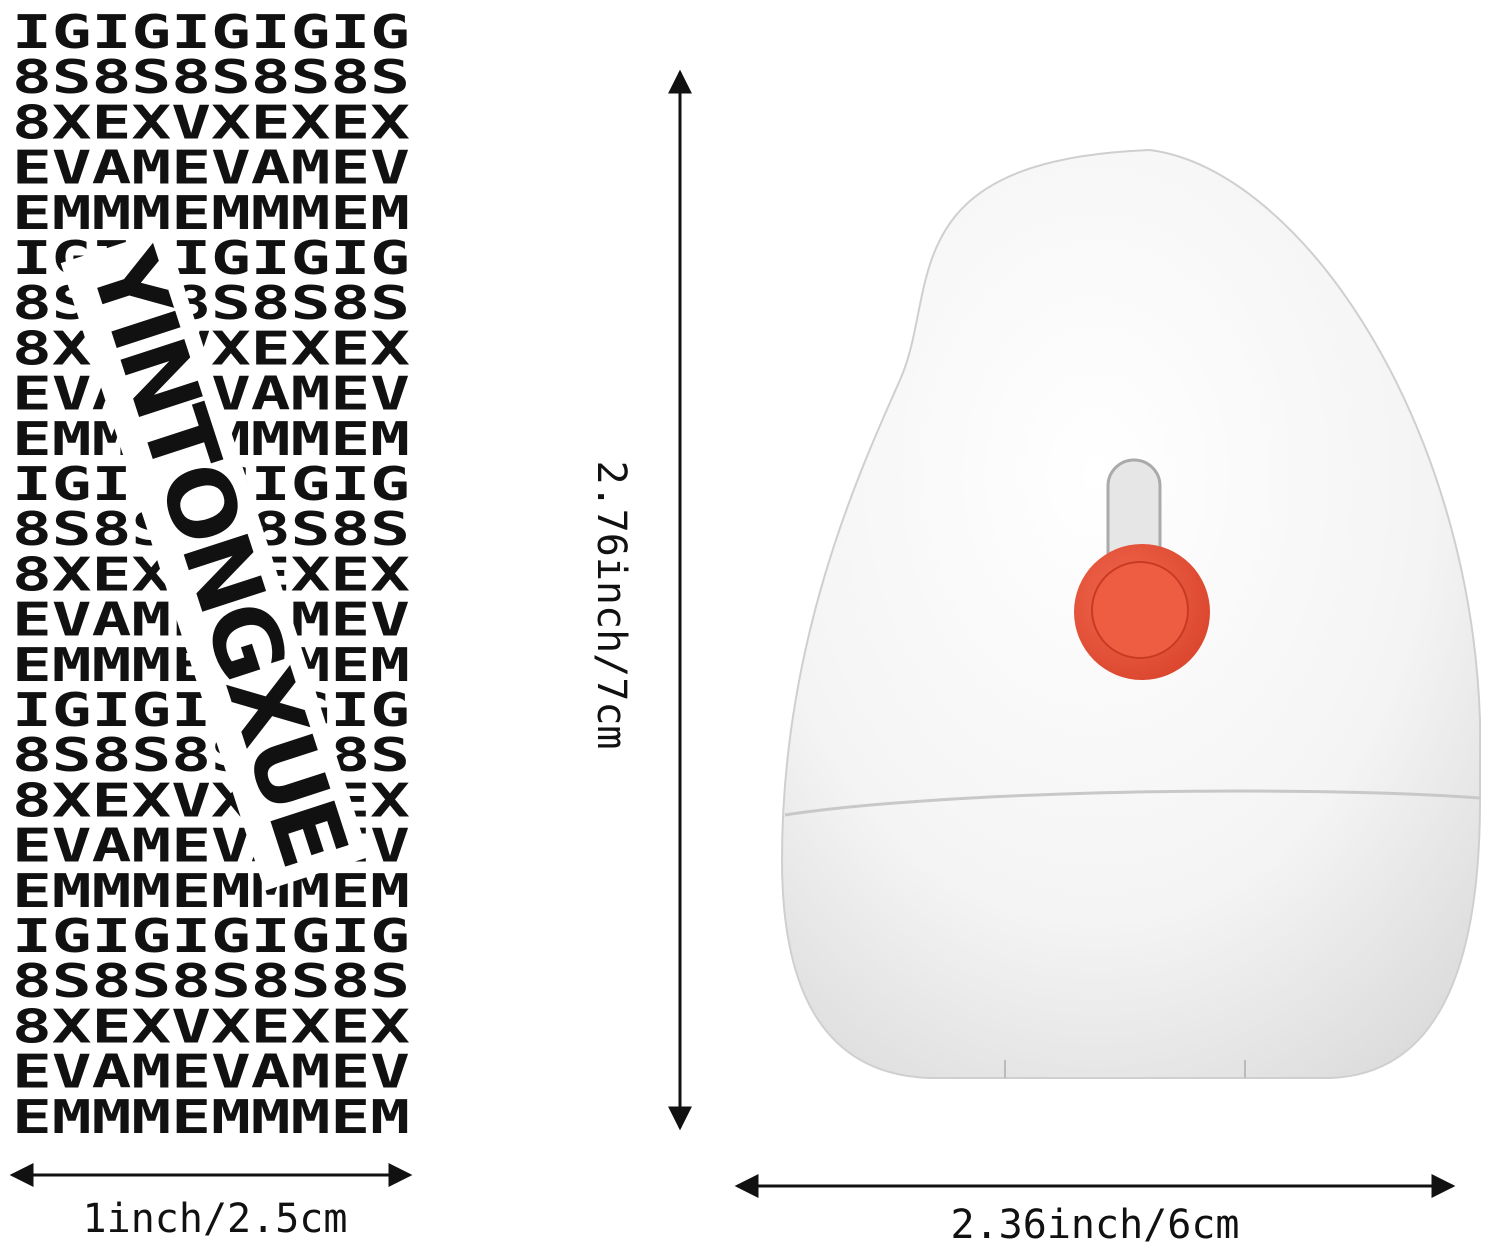 Image resolution: width=1500 pixels, height=1248 pixels. What do you see at coordinates (611, 605) in the screenshot?
I see `height-label: 2.76inch/7cm` at bounding box center [611, 605].